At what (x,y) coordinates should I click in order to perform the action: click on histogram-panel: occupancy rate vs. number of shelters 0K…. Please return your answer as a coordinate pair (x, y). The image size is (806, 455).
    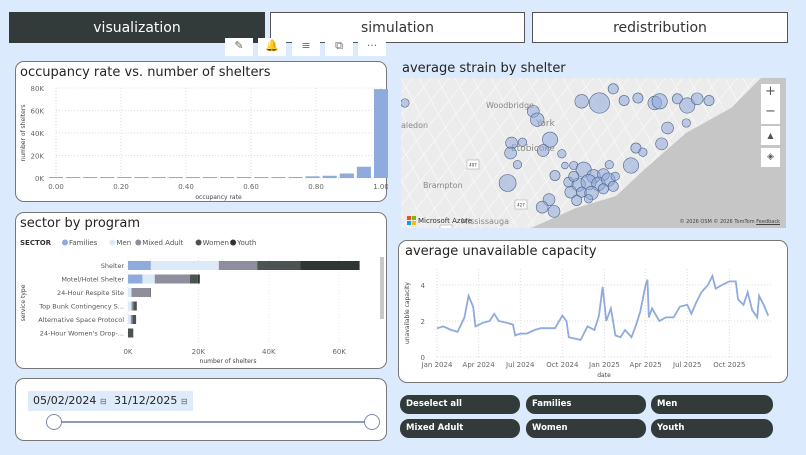
    Looking at the image, I should click on (201, 131).